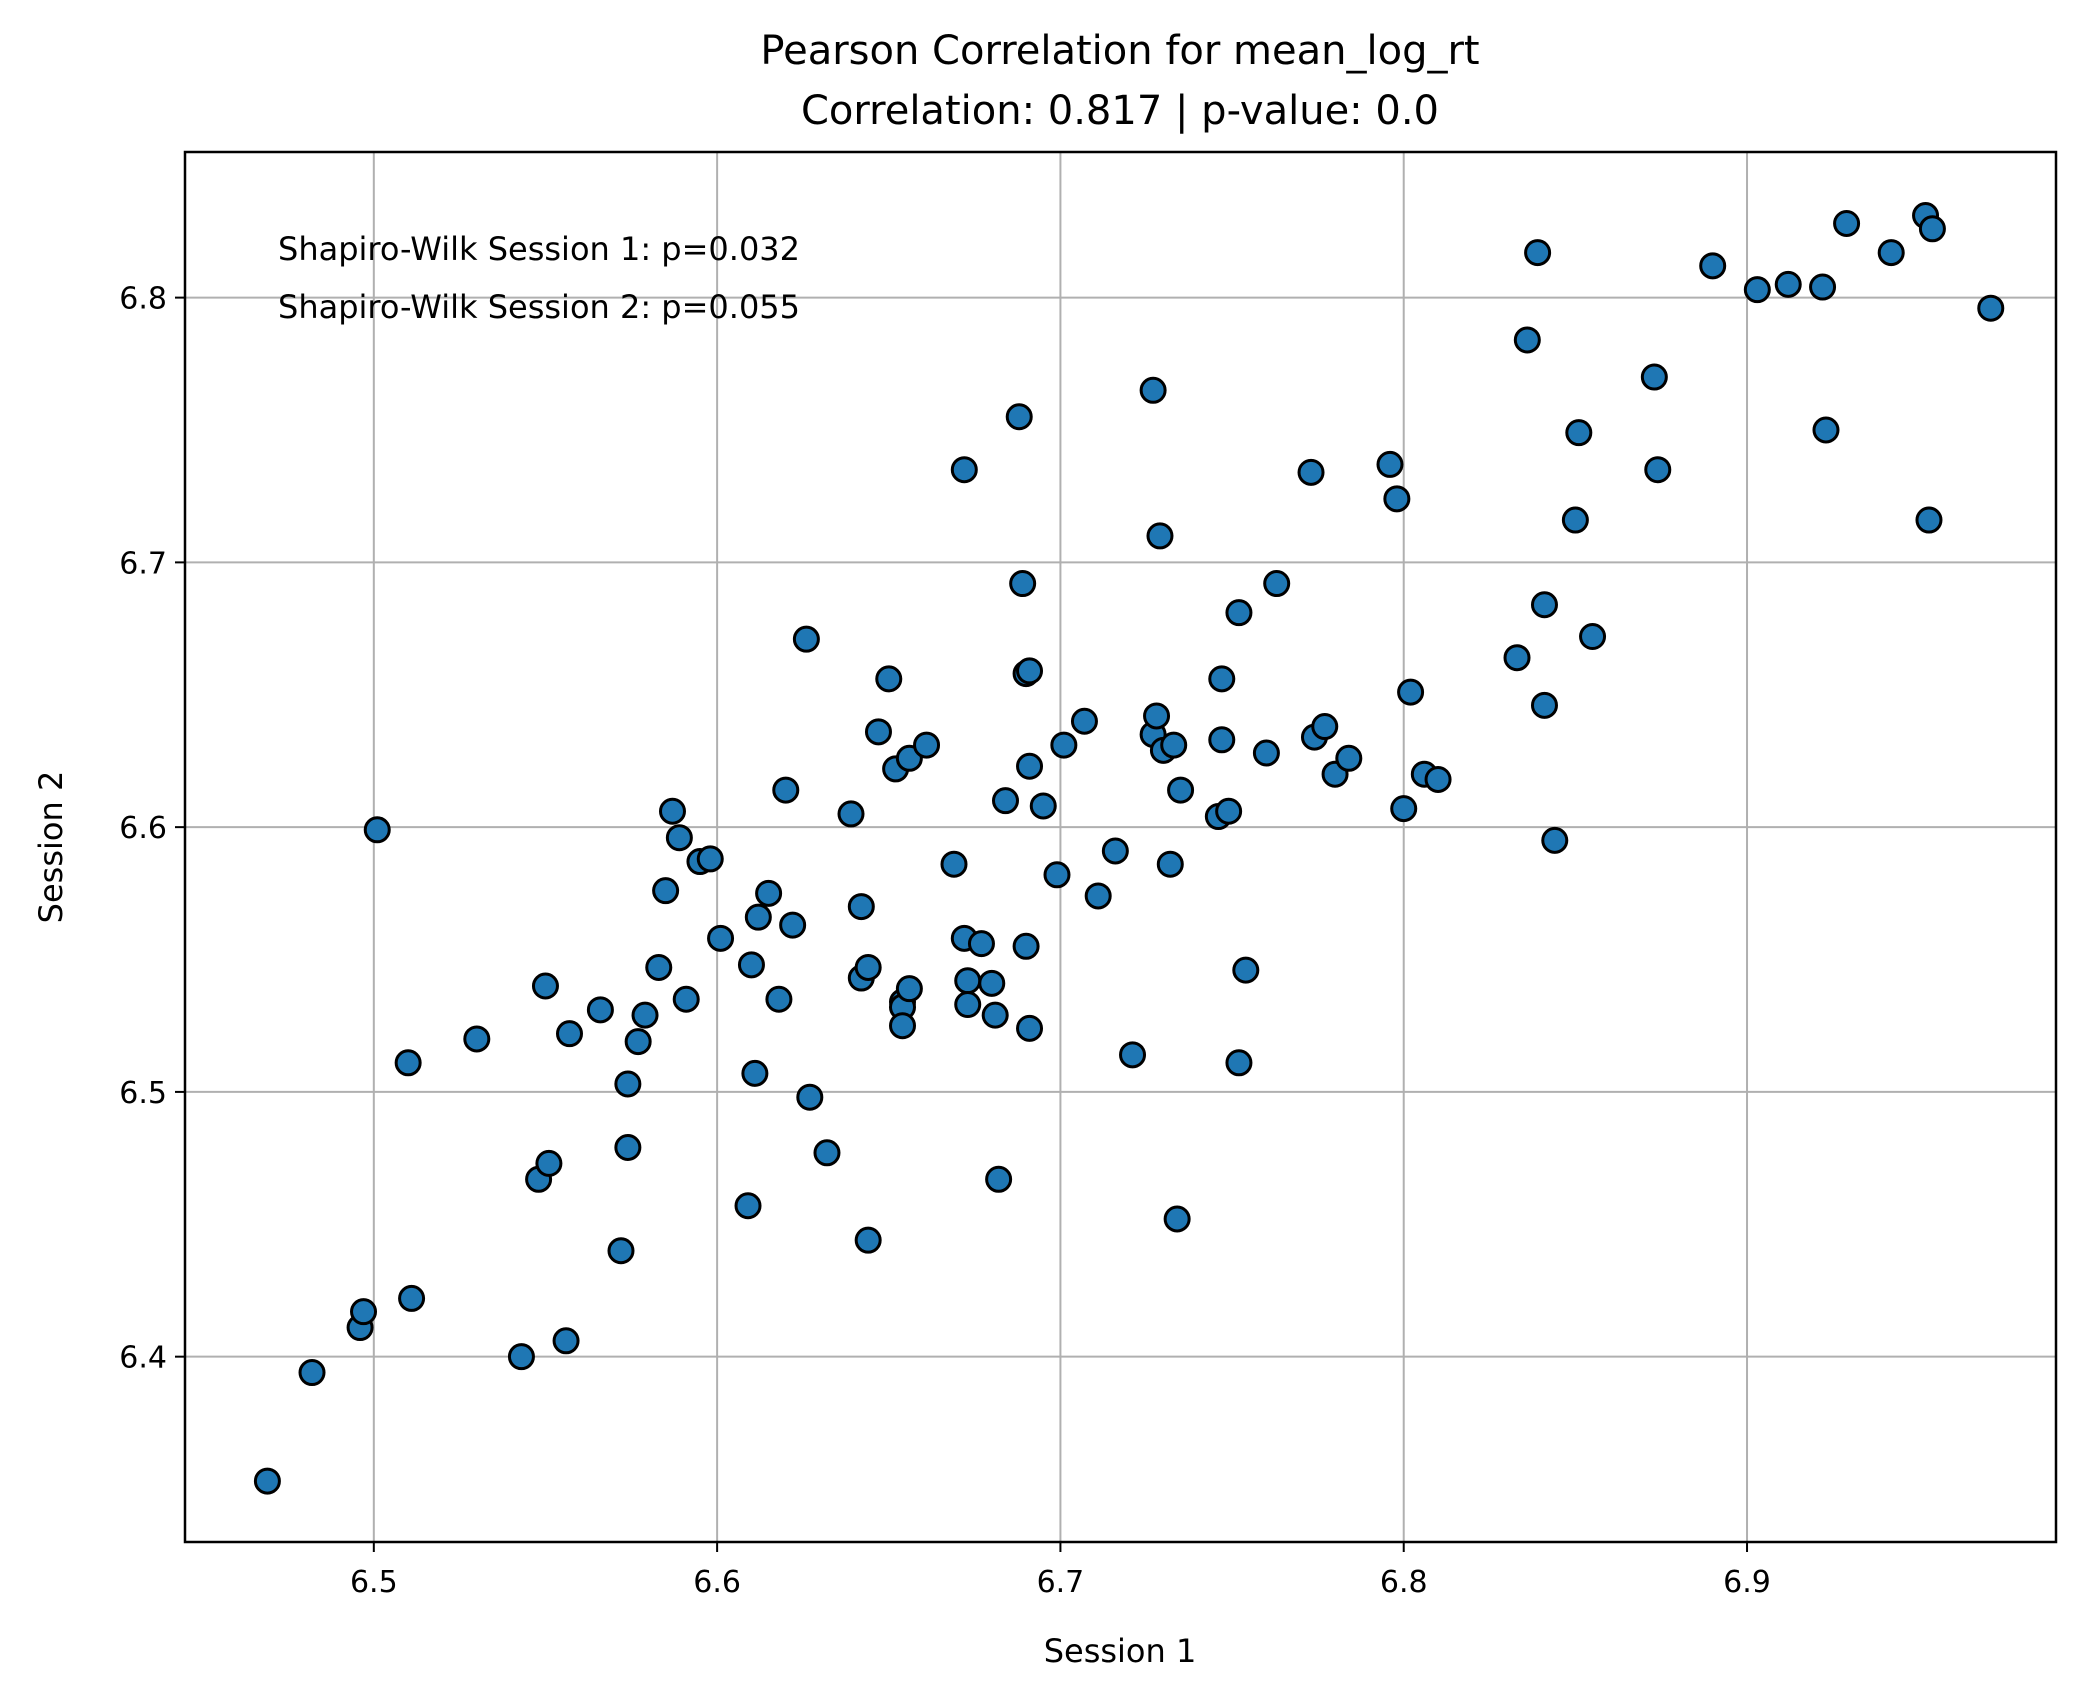  Describe the element at coordinates (539, 307) in the screenshot. I see `annotation-shapiro-session-2: Shapiro-Wilk Session 2: p=0.055` at that location.